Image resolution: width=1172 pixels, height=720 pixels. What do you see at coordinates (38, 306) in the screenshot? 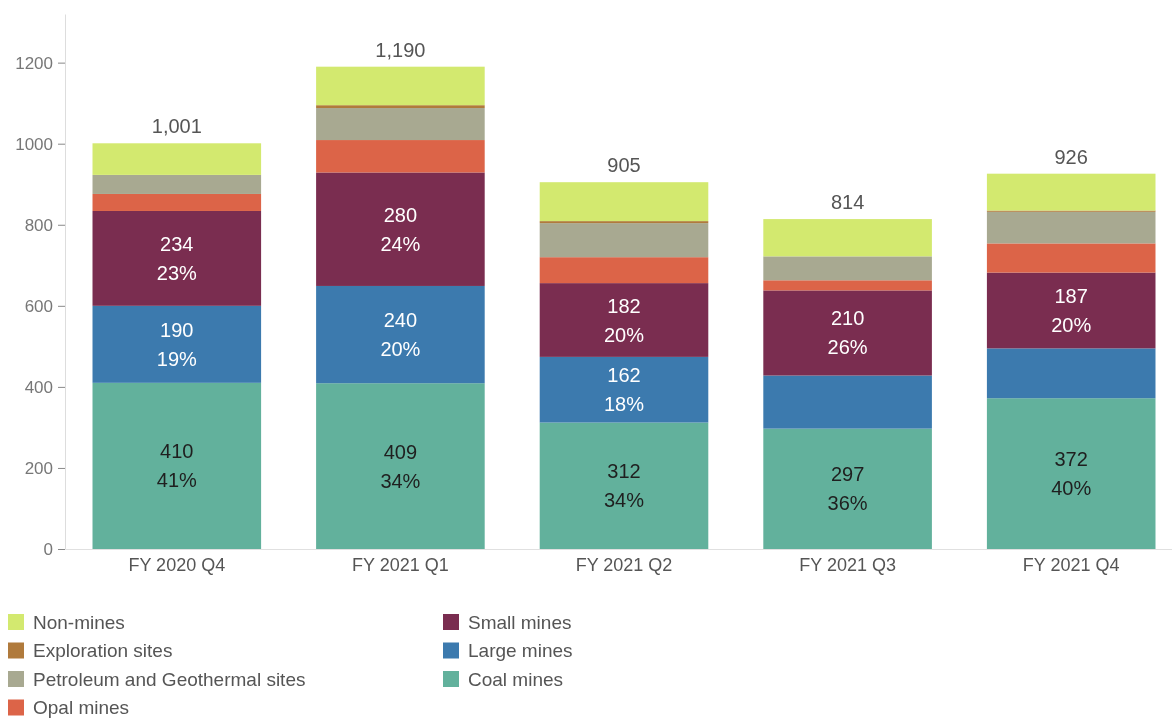
I see `y-tick-label: 600` at bounding box center [38, 306].